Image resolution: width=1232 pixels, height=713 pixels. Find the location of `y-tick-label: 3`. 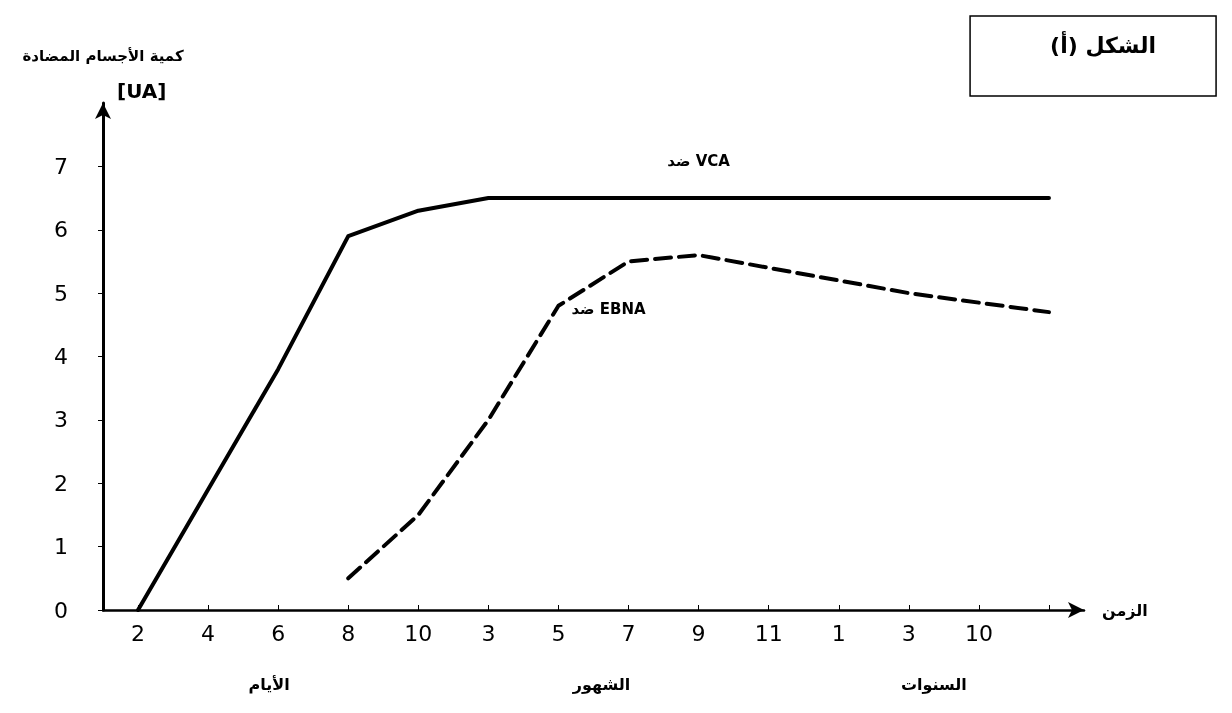

y-tick-label: 3 is located at coordinates (61, 420).